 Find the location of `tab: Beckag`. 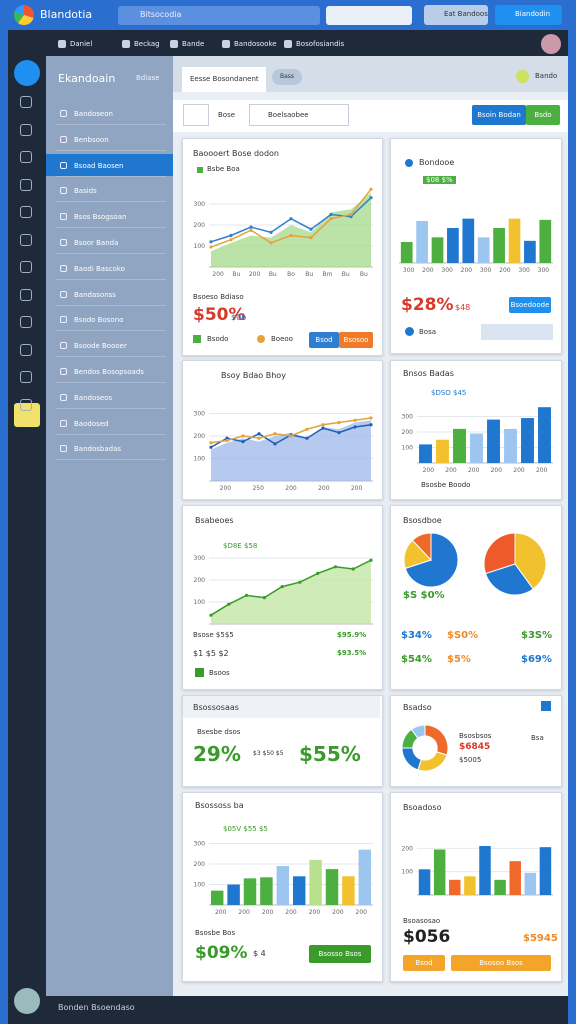

tab: Beckag is located at coordinates (147, 44).